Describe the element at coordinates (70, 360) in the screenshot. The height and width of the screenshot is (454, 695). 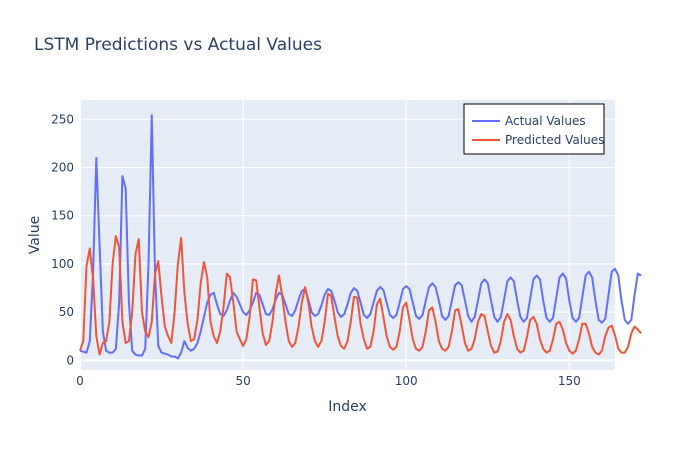
I see `y-tick-label: 0` at that location.